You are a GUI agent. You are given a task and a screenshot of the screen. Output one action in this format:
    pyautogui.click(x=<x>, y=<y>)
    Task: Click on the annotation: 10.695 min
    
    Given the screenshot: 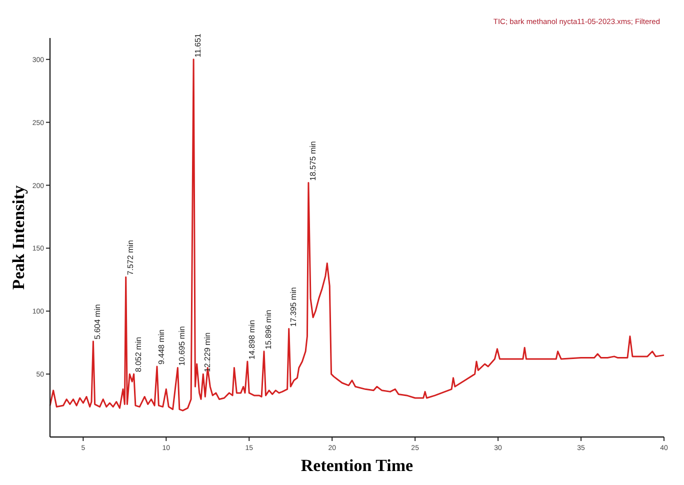 What is the action you would take?
    pyautogui.click(x=182, y=346)
    